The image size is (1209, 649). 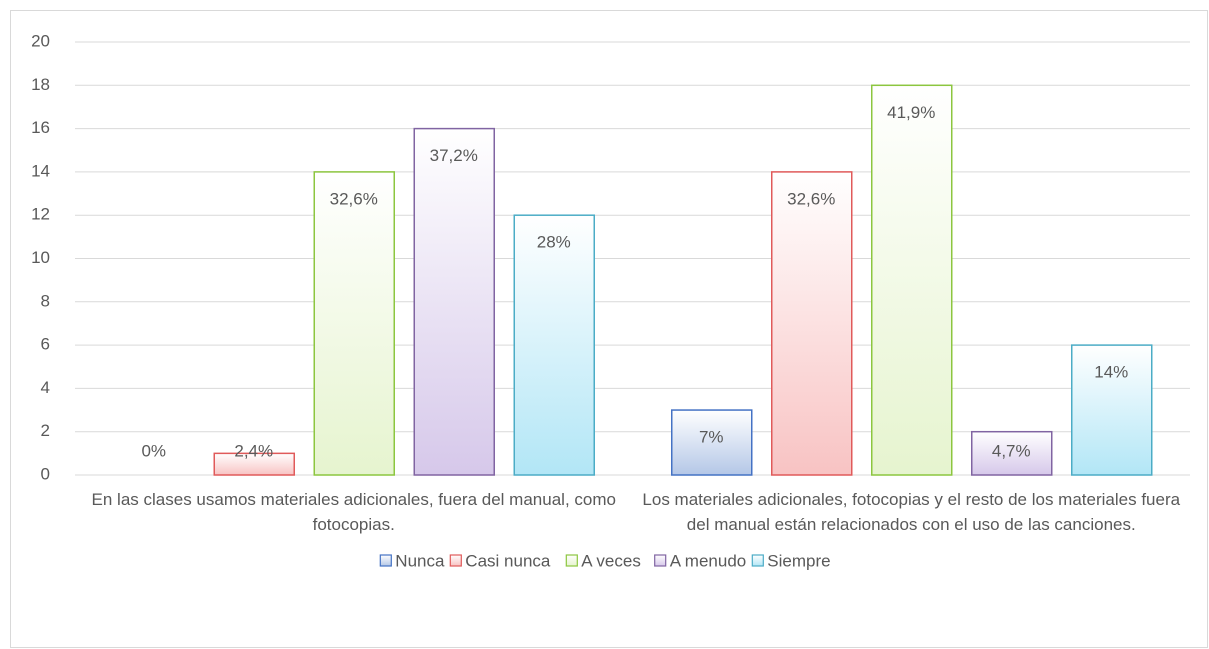 I want to click on legend-label: Nunca, so click(x=420, y=560).